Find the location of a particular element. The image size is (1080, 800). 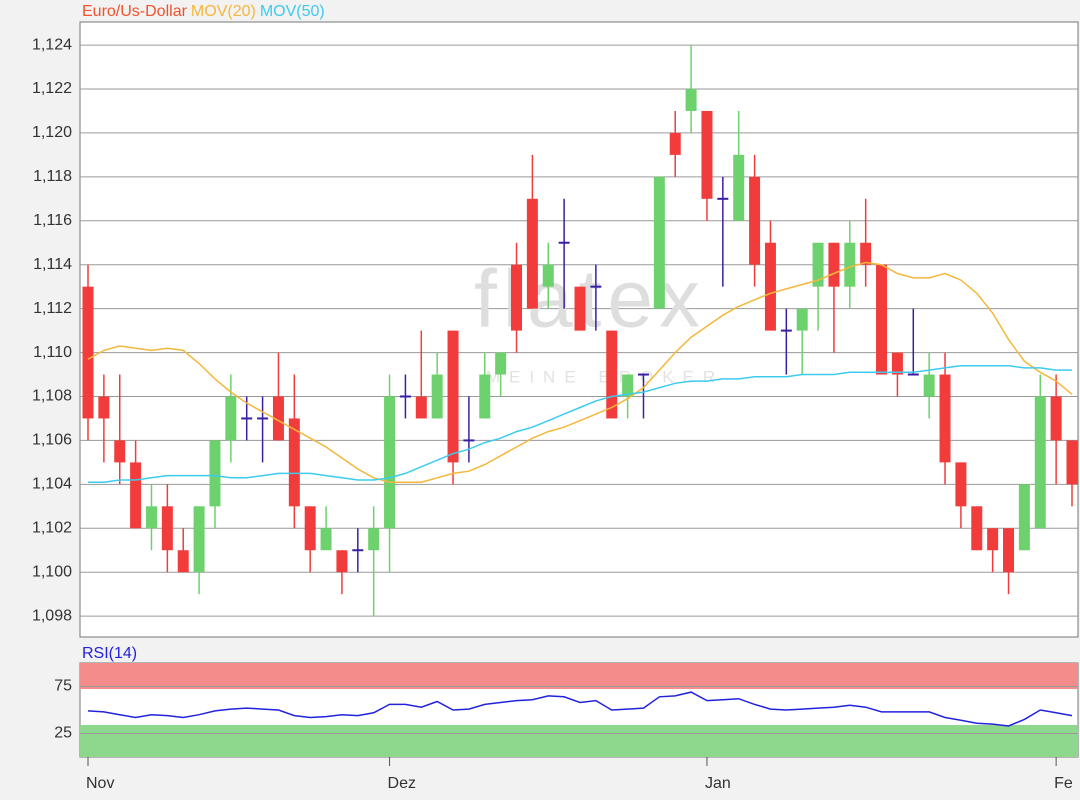

y-tick-label: 1,120 is located at coordinates (52, 132).